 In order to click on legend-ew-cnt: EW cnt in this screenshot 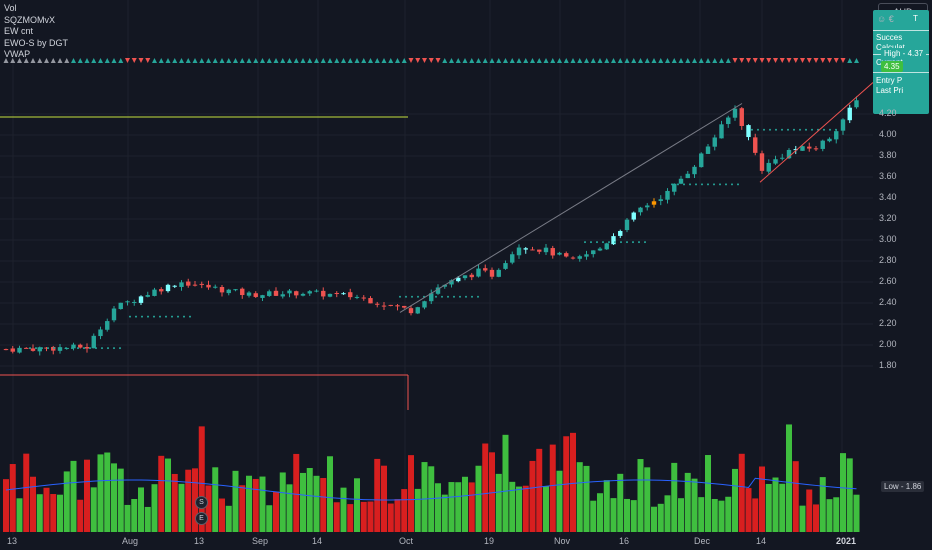, I will do `click(19, 31)`.